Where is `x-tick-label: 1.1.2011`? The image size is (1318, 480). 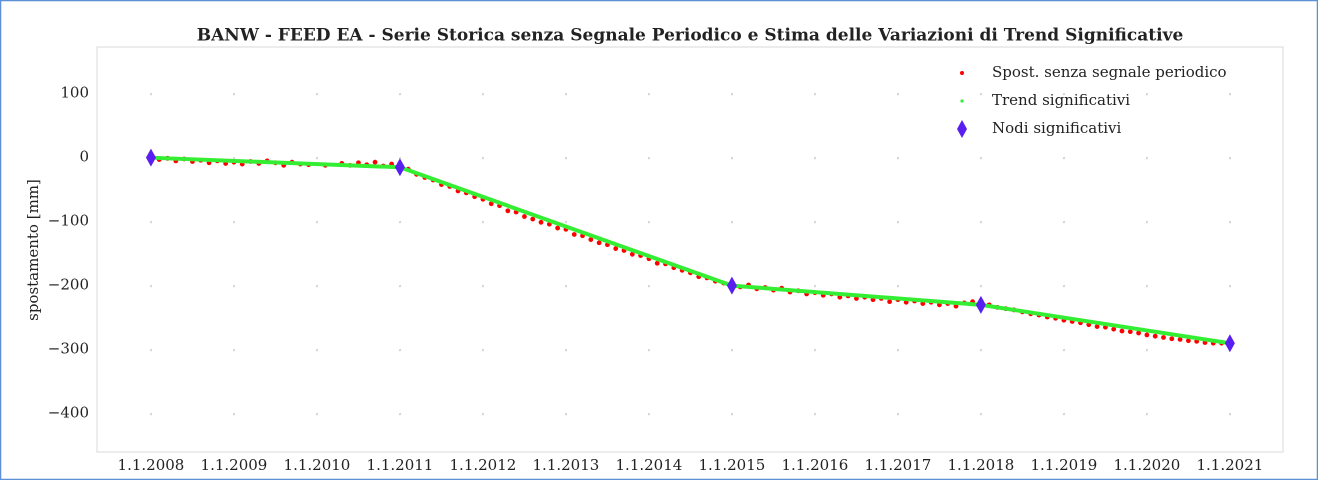 x-tick-label: 1.1.2011 is located at coordinates (400, 465).